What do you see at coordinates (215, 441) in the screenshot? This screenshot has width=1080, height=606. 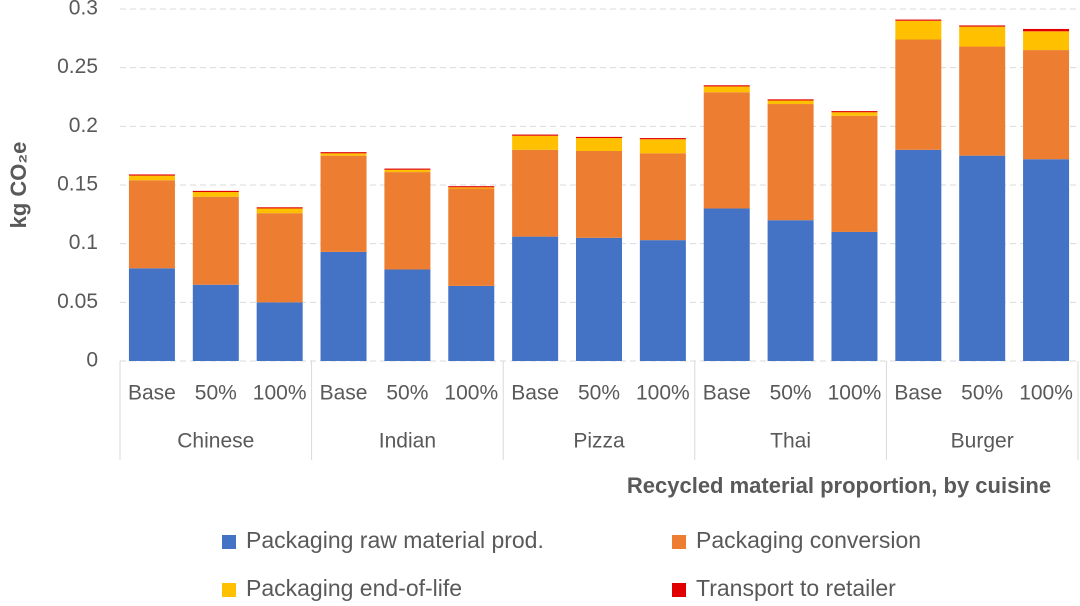 I see `group-label: Chinese` at bounding box center [215, 441].